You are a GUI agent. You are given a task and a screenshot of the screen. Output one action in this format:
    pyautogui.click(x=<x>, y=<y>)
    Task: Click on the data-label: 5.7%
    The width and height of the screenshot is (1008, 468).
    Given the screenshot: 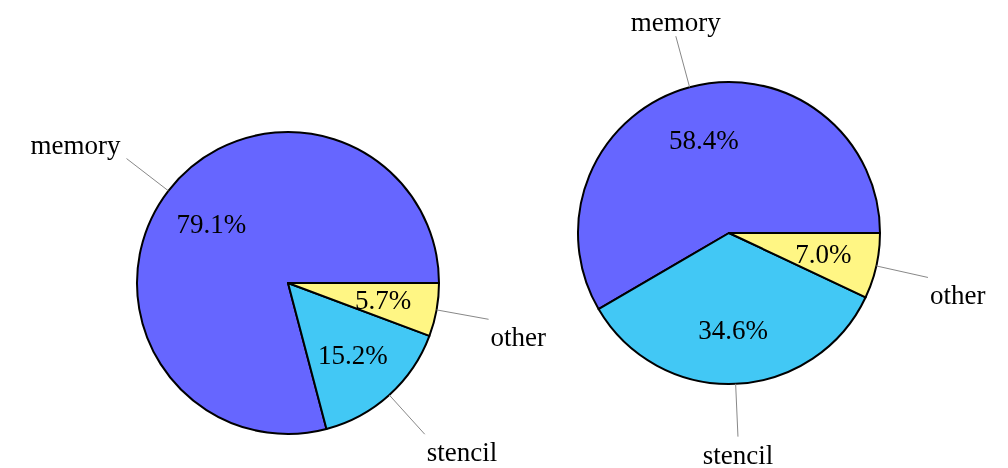 What is the action you would take?
    pyautogui.click(x=383, y=300)
    